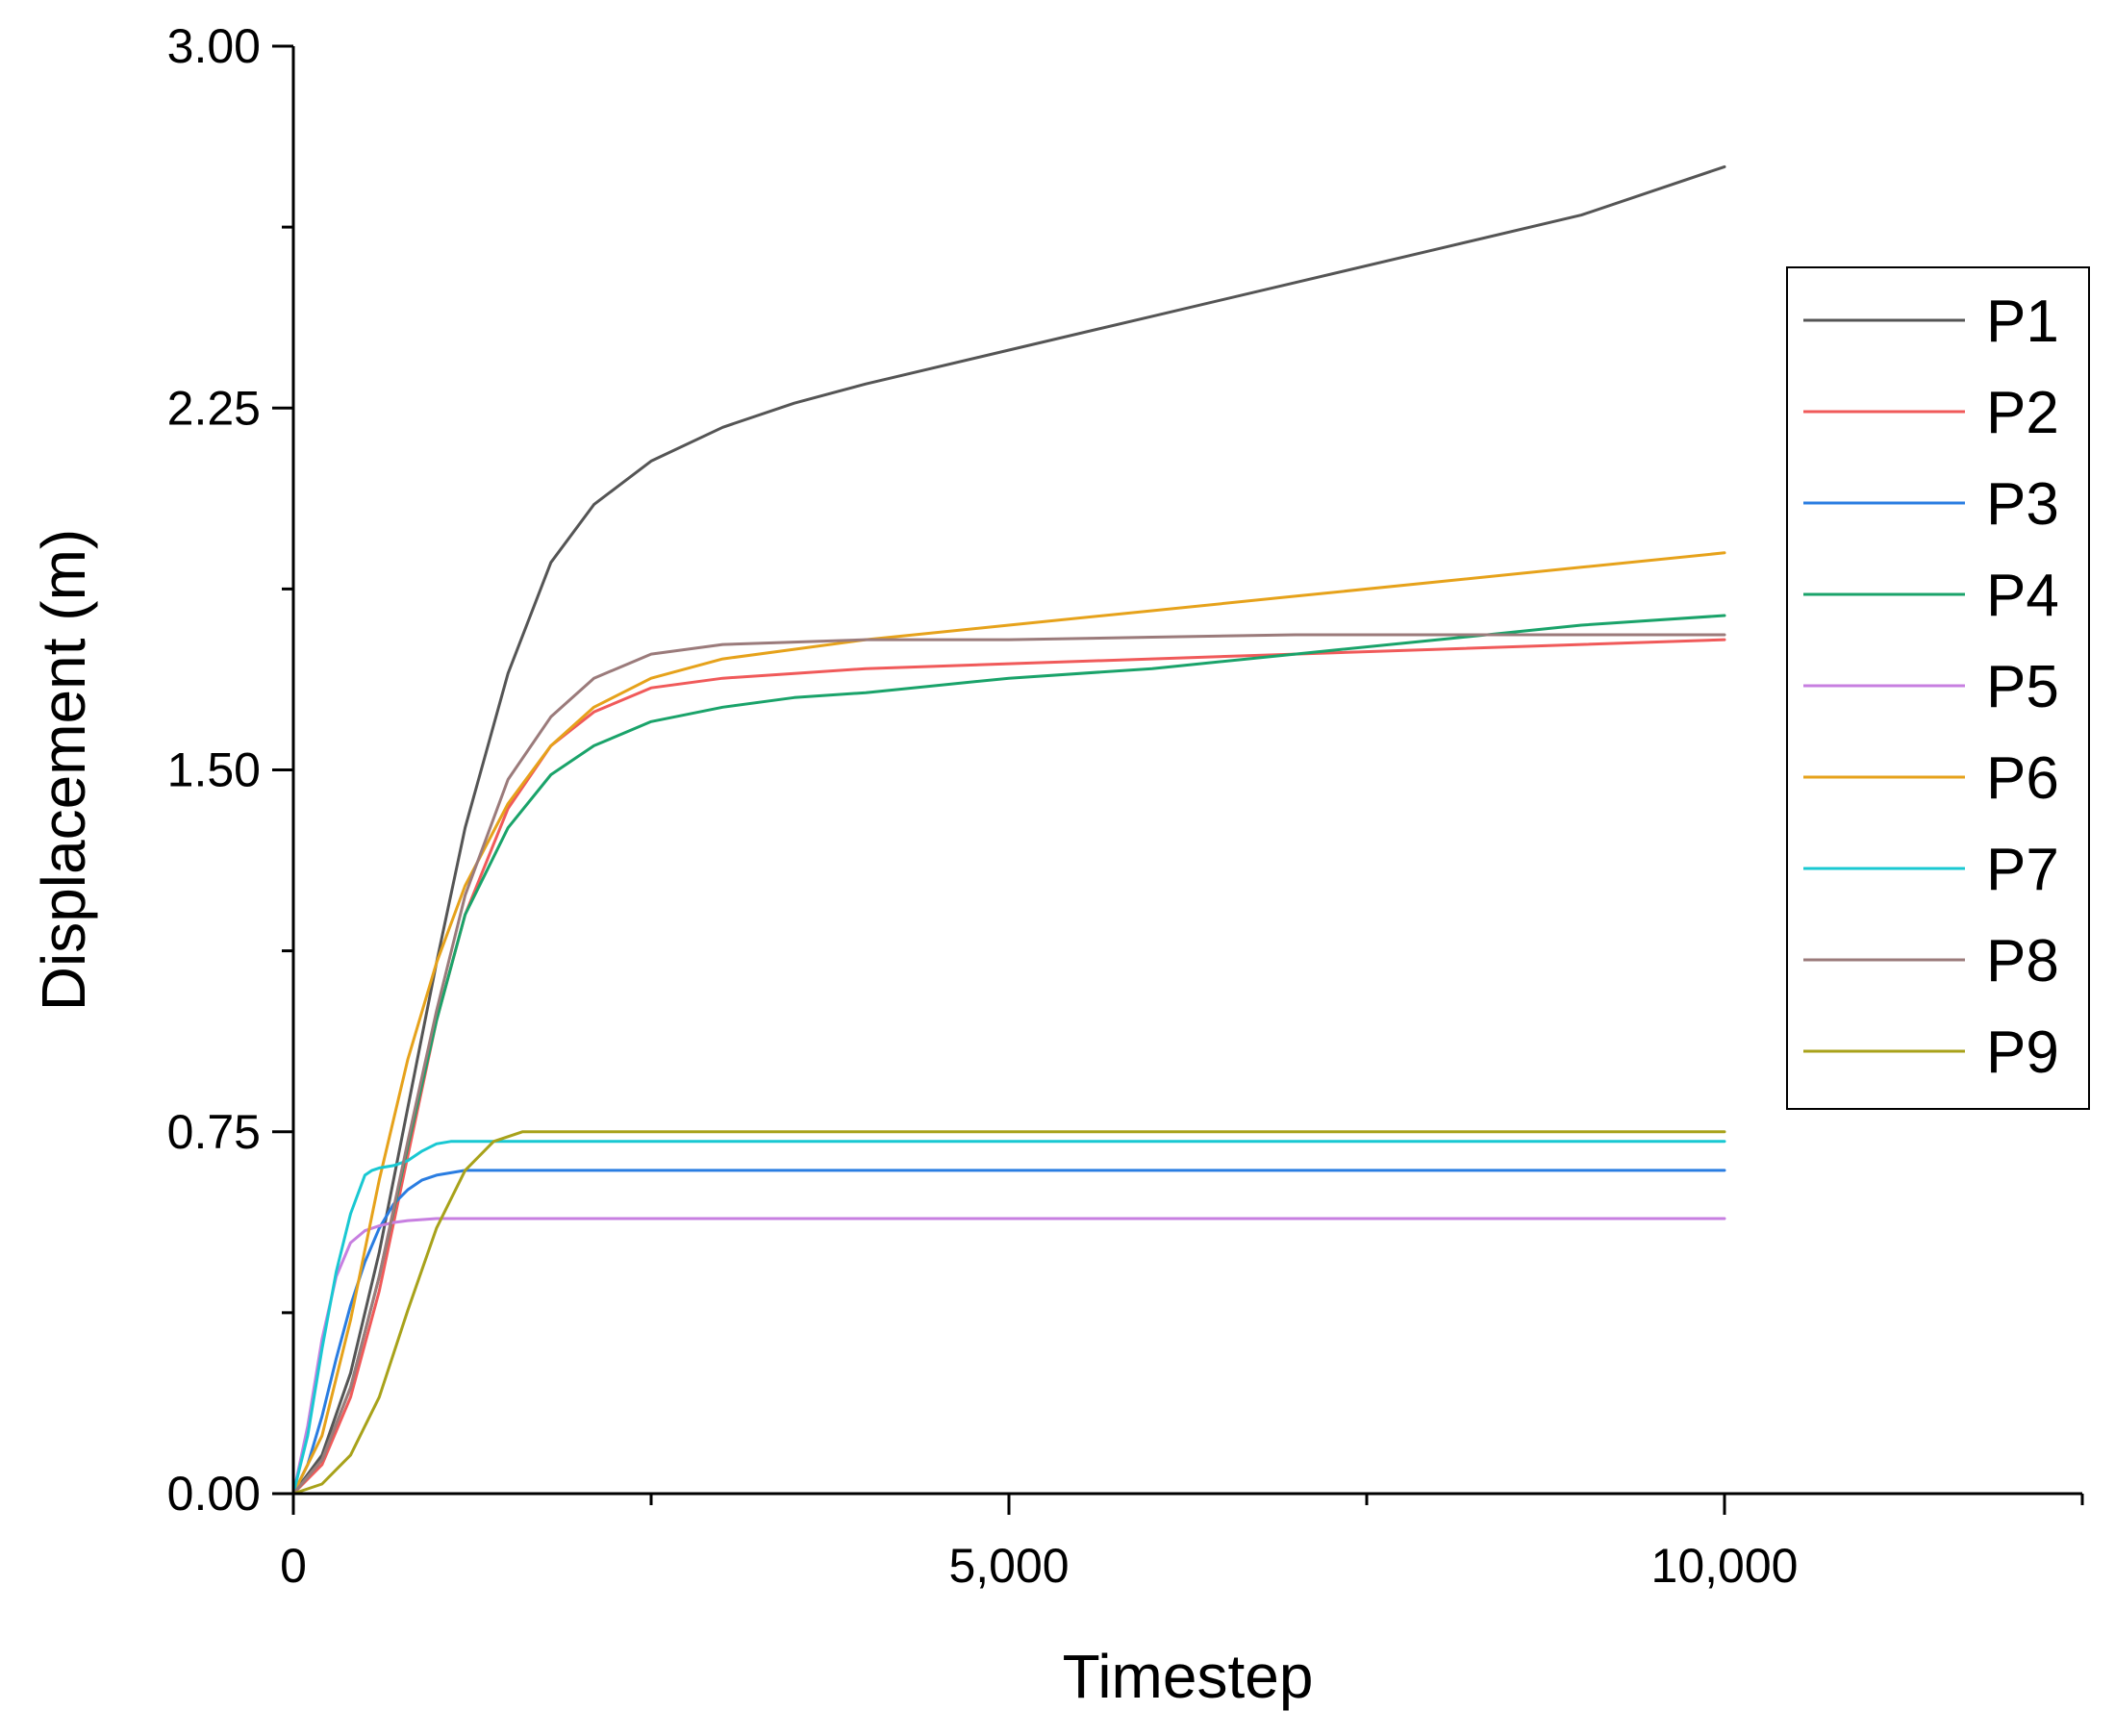 Image resolution: width=2115 pixels, height=1736 pixels. I want to click on legend-label: P8, so click(2022, 961).